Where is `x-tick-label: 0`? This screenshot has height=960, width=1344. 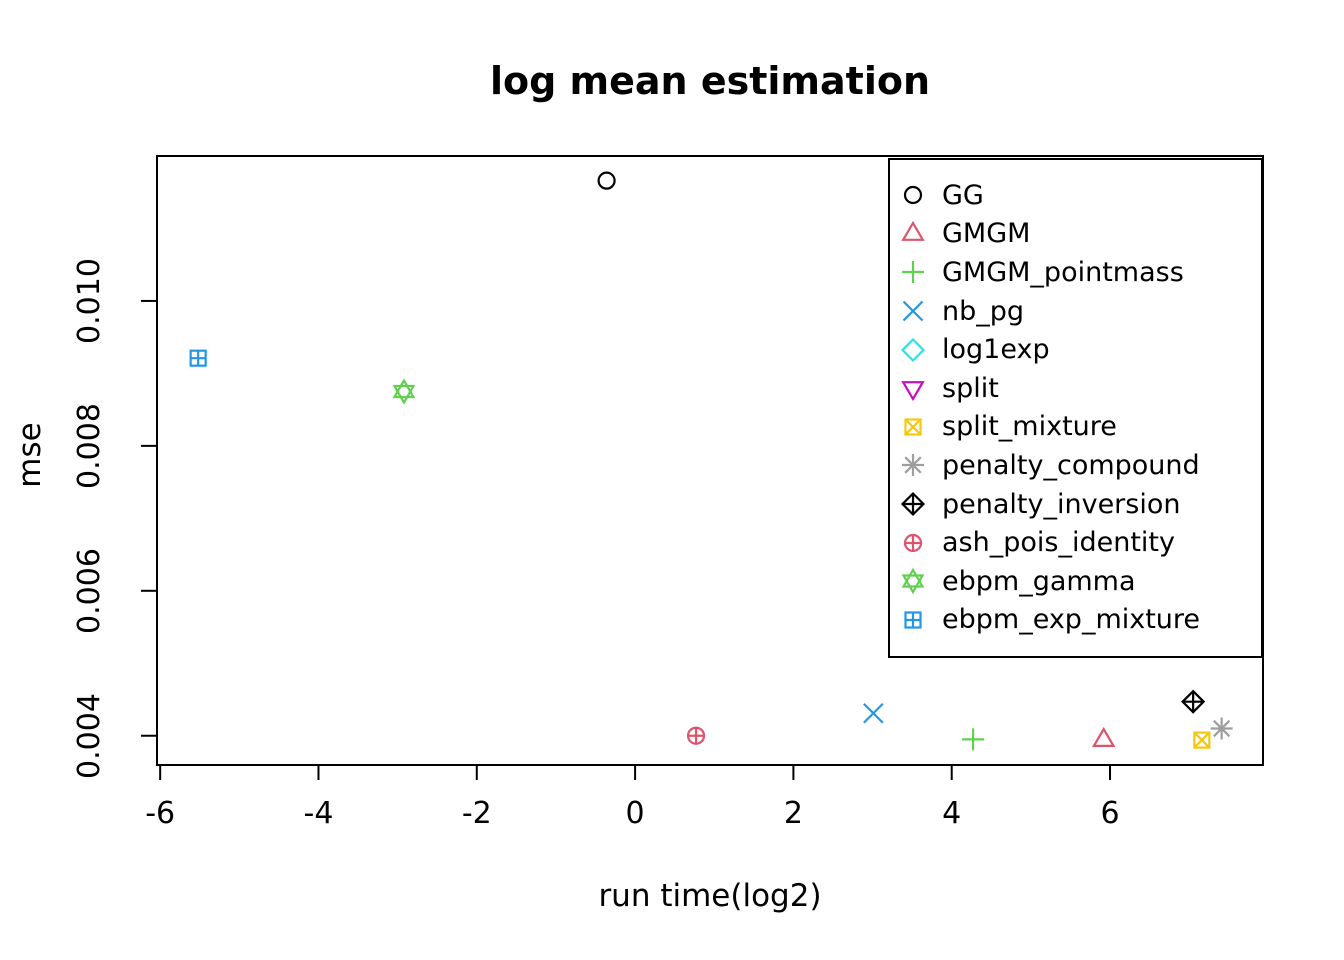 x-tick-label: 0 is located at coordinates (635, 813).